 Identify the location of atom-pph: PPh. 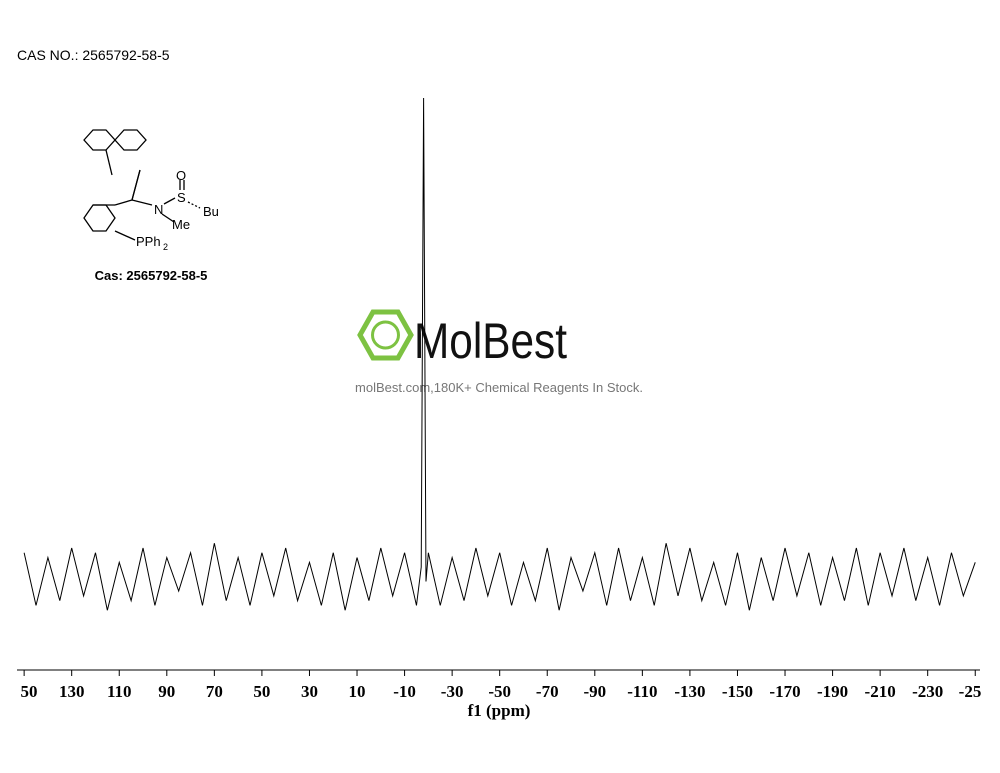
(148, 241).